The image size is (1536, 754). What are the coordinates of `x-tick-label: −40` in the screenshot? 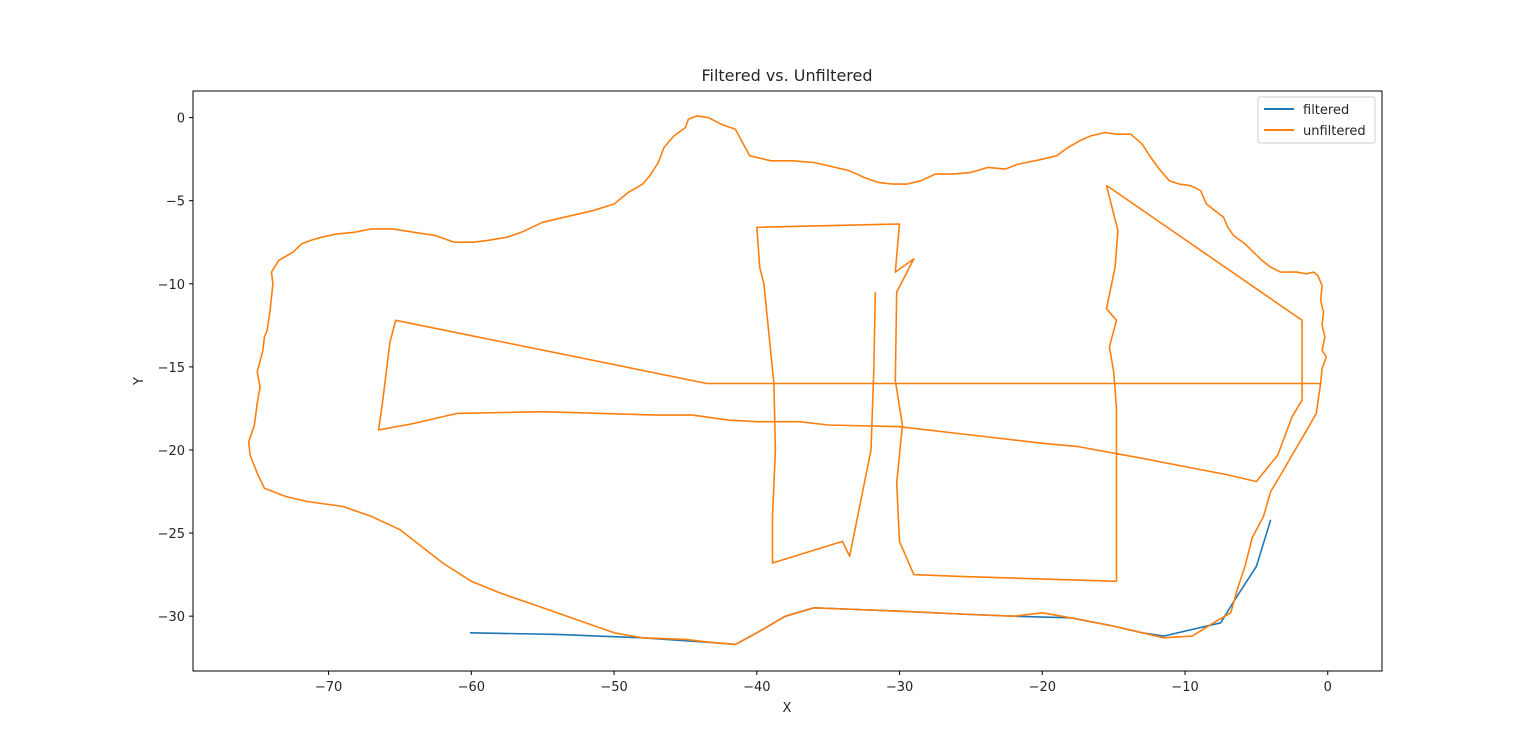 It's located at (756, 687).